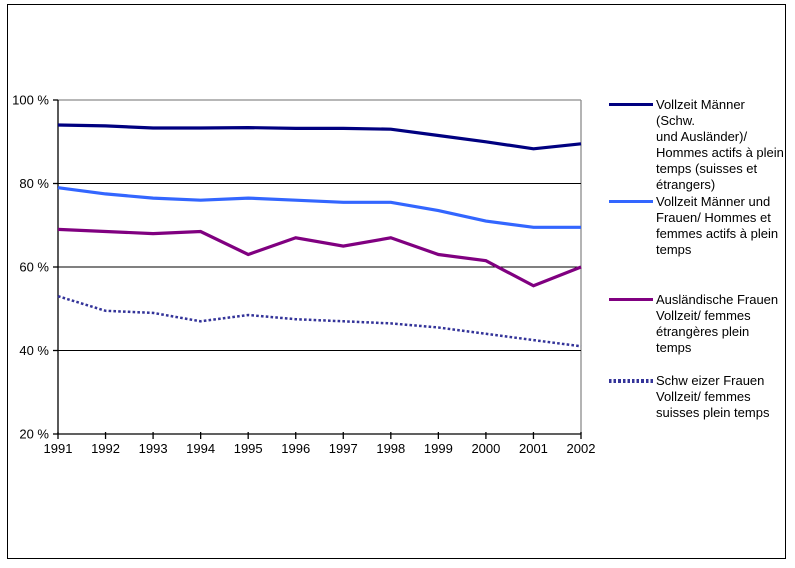 The width and height of the screenshot is (795, 568). I want to click on x-axis-label: 2000, so click(485, 448).